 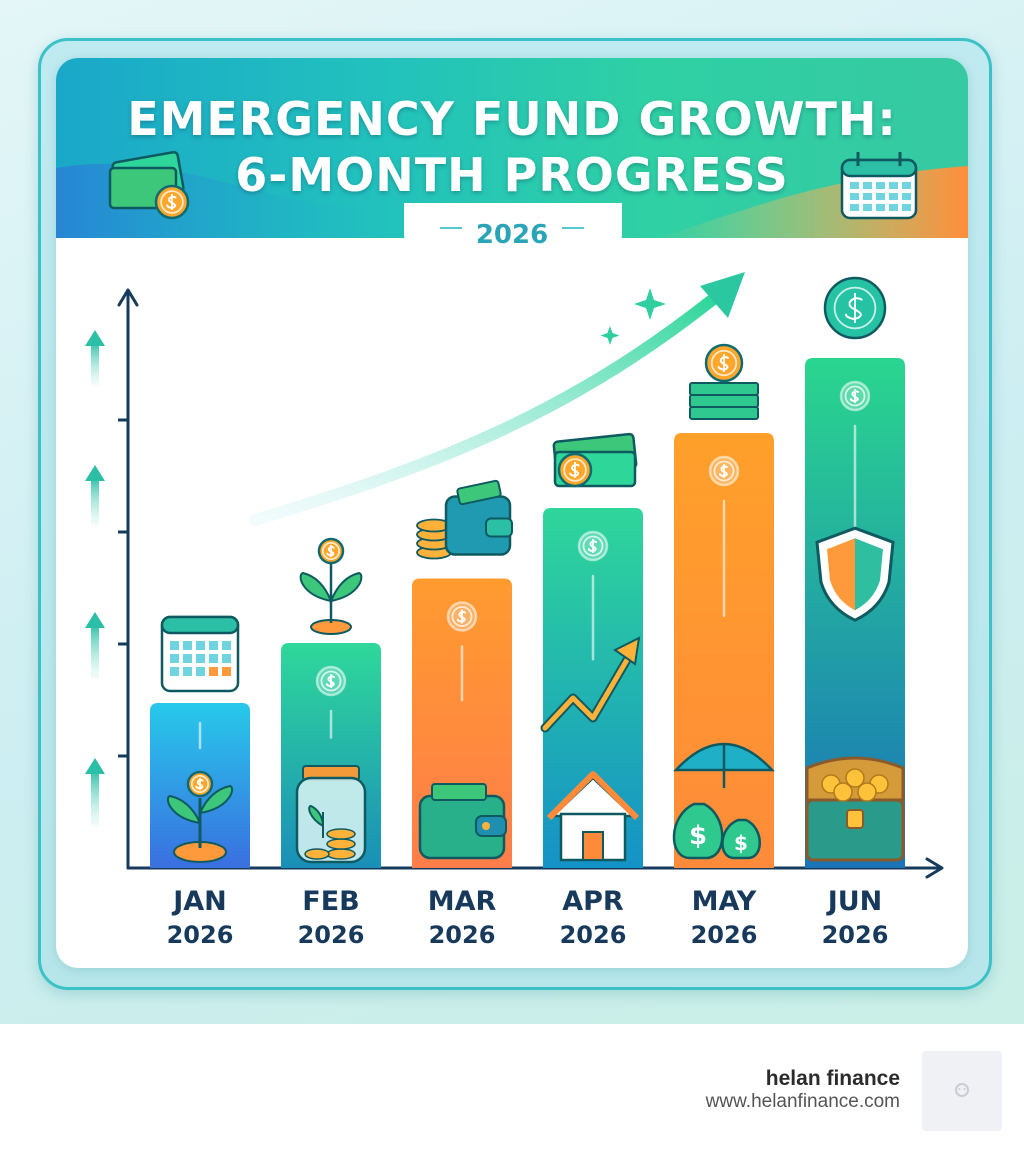 I want to click on bar-apr, so click(x=593, y=688).